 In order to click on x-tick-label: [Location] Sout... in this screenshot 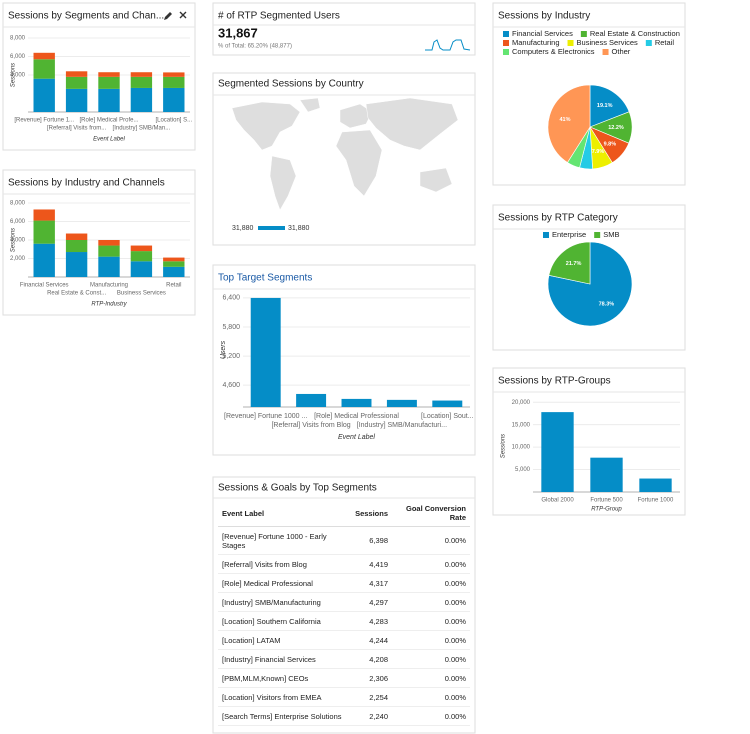, I will do `click(447, 416)`.